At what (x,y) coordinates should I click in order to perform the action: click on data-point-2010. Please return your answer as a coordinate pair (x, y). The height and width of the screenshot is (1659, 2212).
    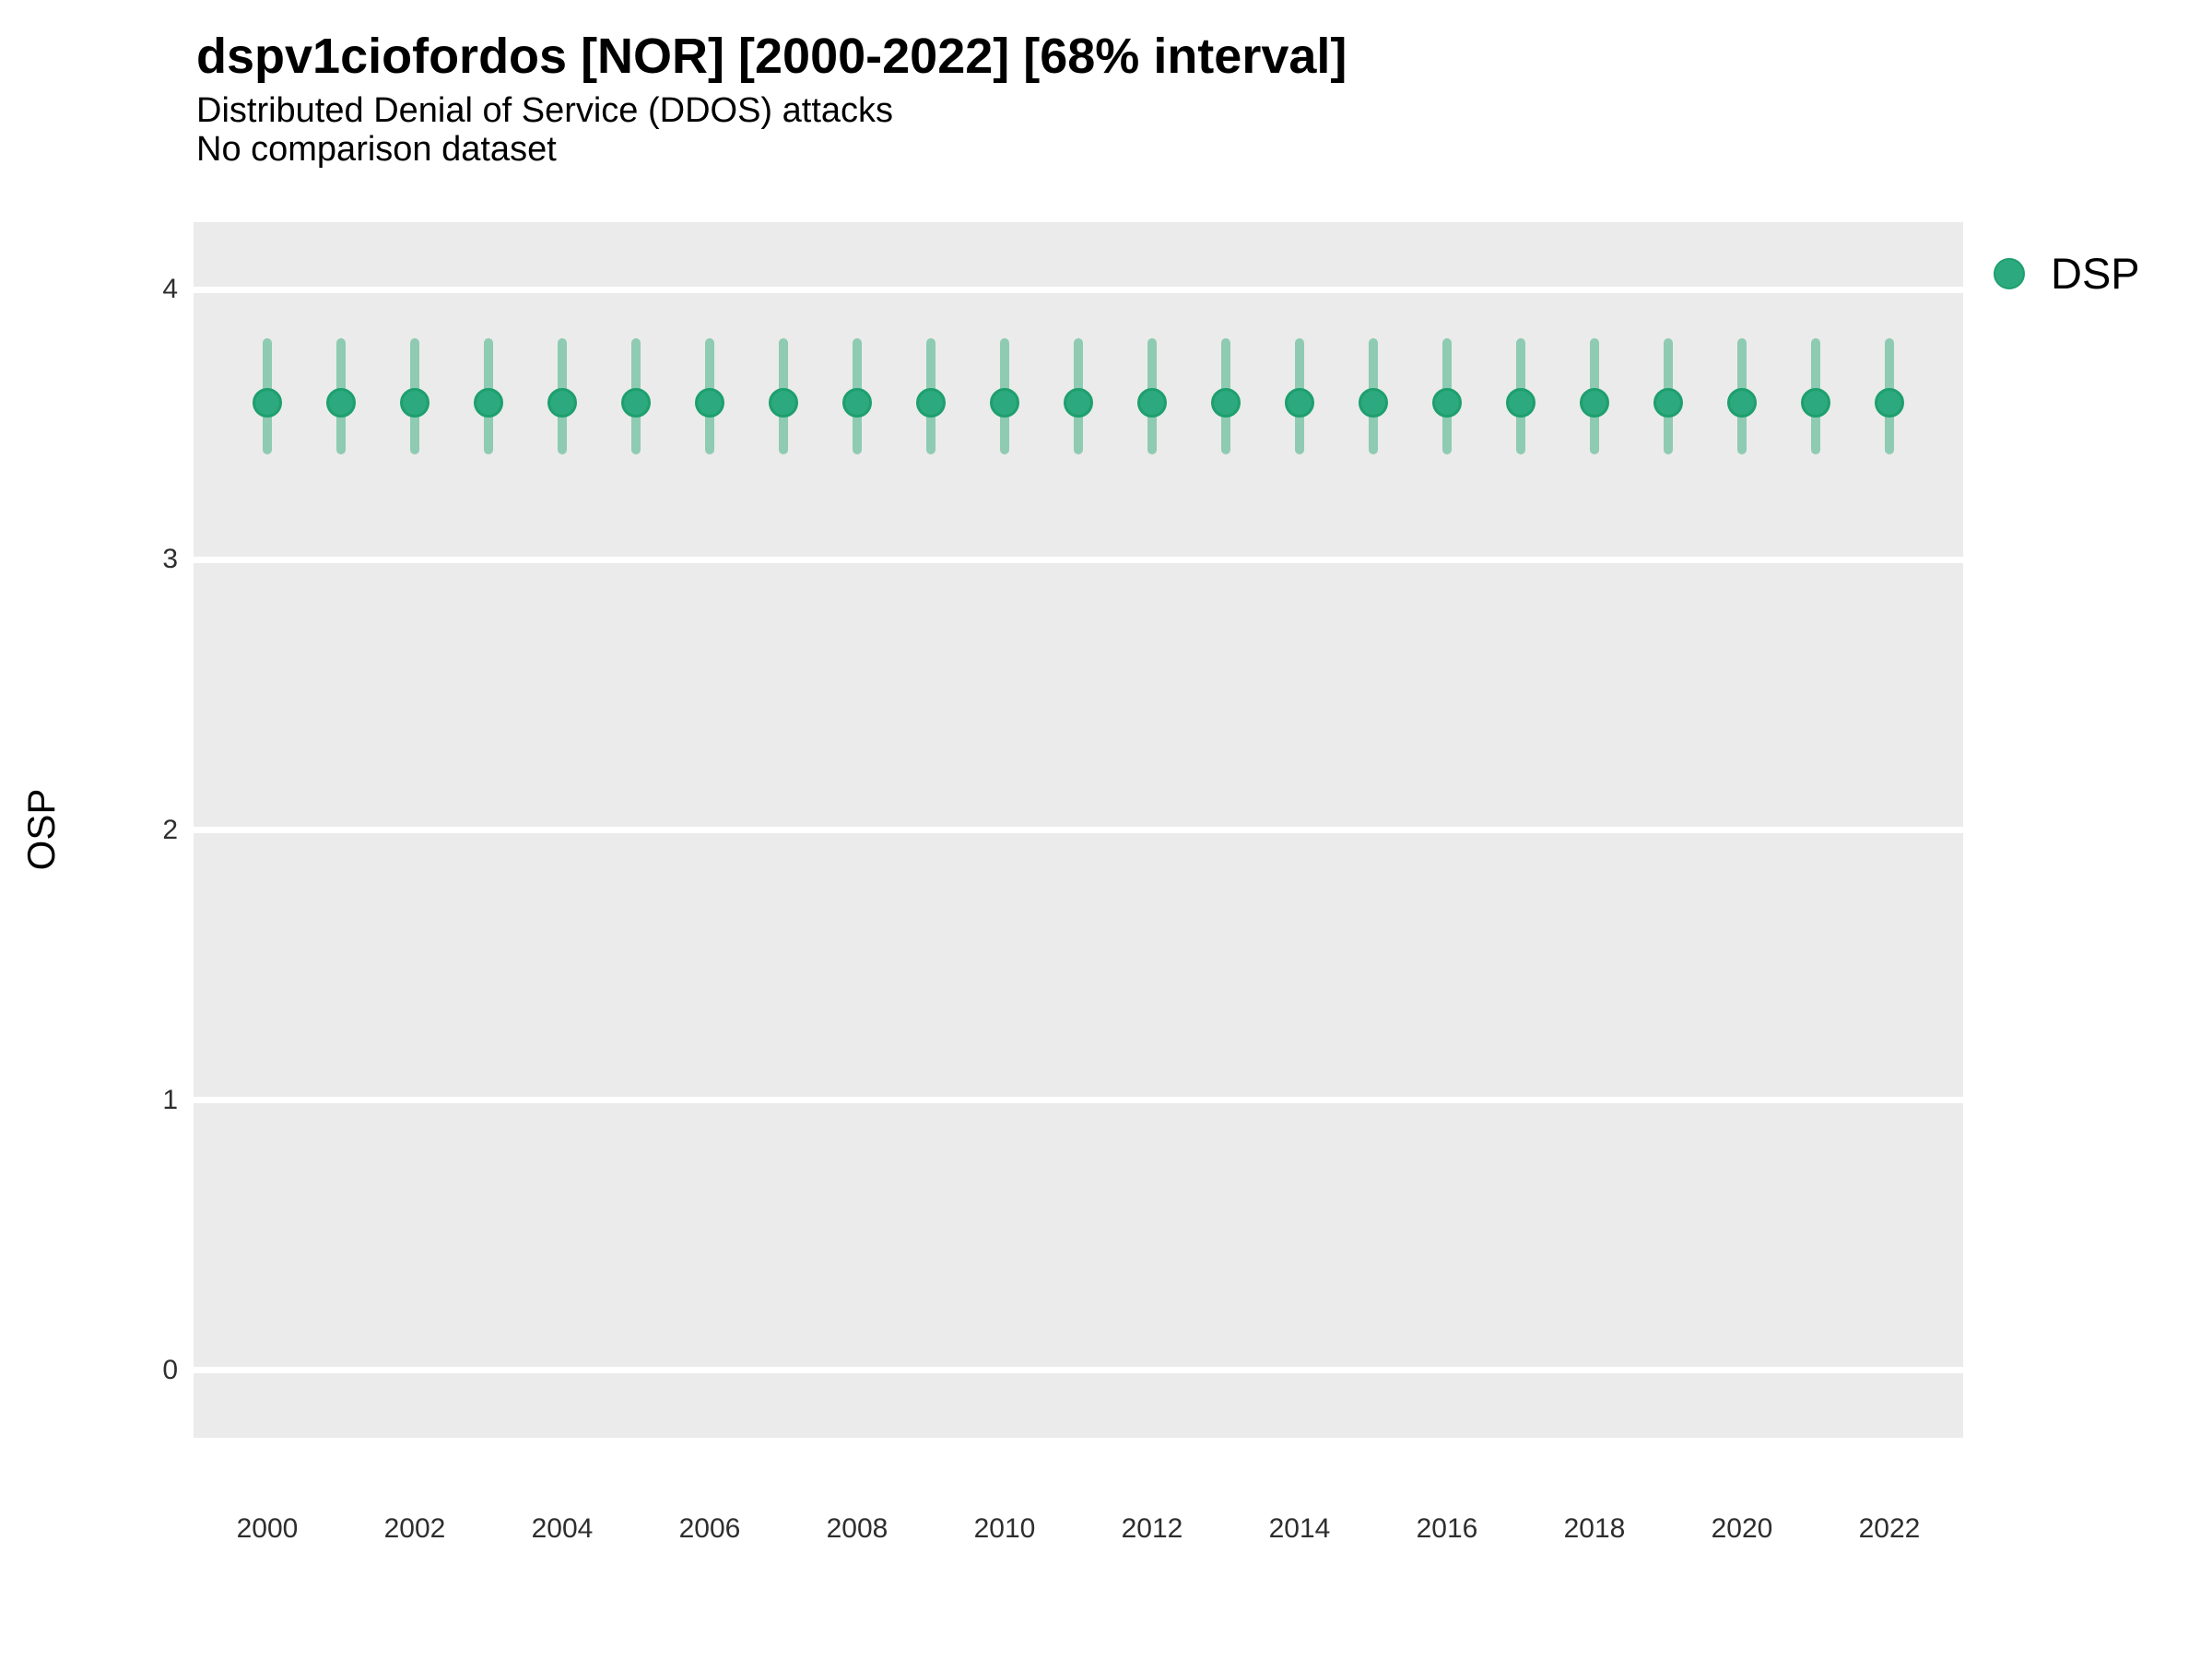
    Looking at the image, I should click on (1004, 403).